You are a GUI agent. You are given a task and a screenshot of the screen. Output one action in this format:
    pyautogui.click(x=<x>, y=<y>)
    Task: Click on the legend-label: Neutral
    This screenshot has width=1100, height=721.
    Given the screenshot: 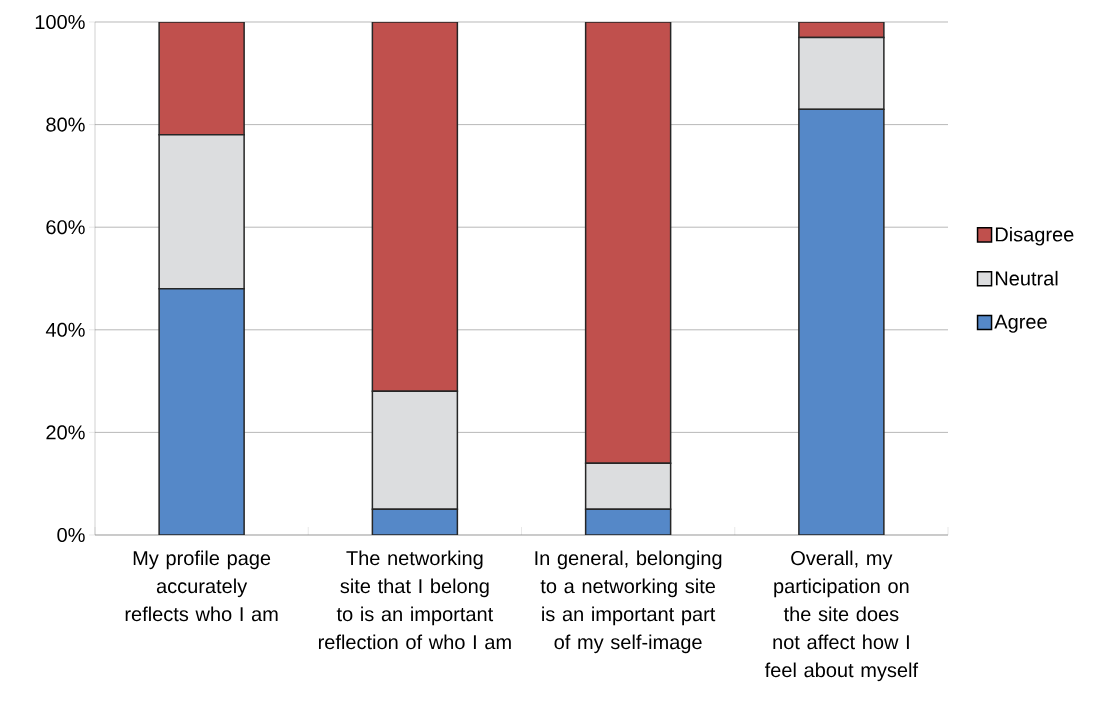 What is the action you would take?
    pyautogui.click(x=1026, y=278)
    